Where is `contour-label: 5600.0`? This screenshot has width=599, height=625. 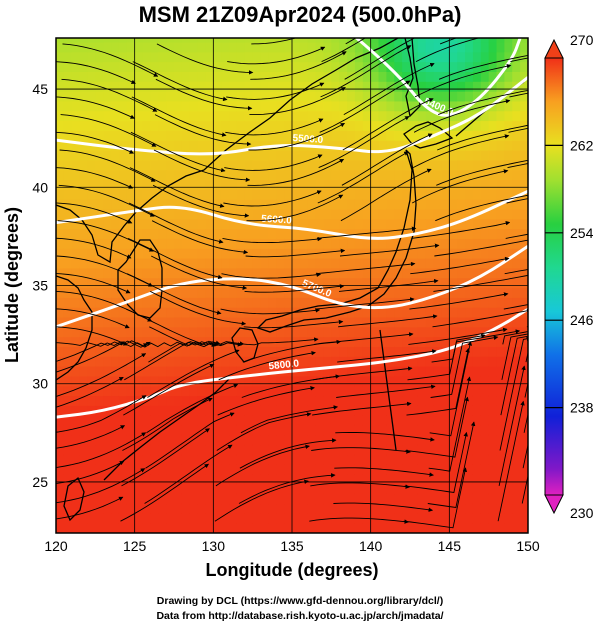
contour-label: 5600.0 is located at coordinates (277, 220).